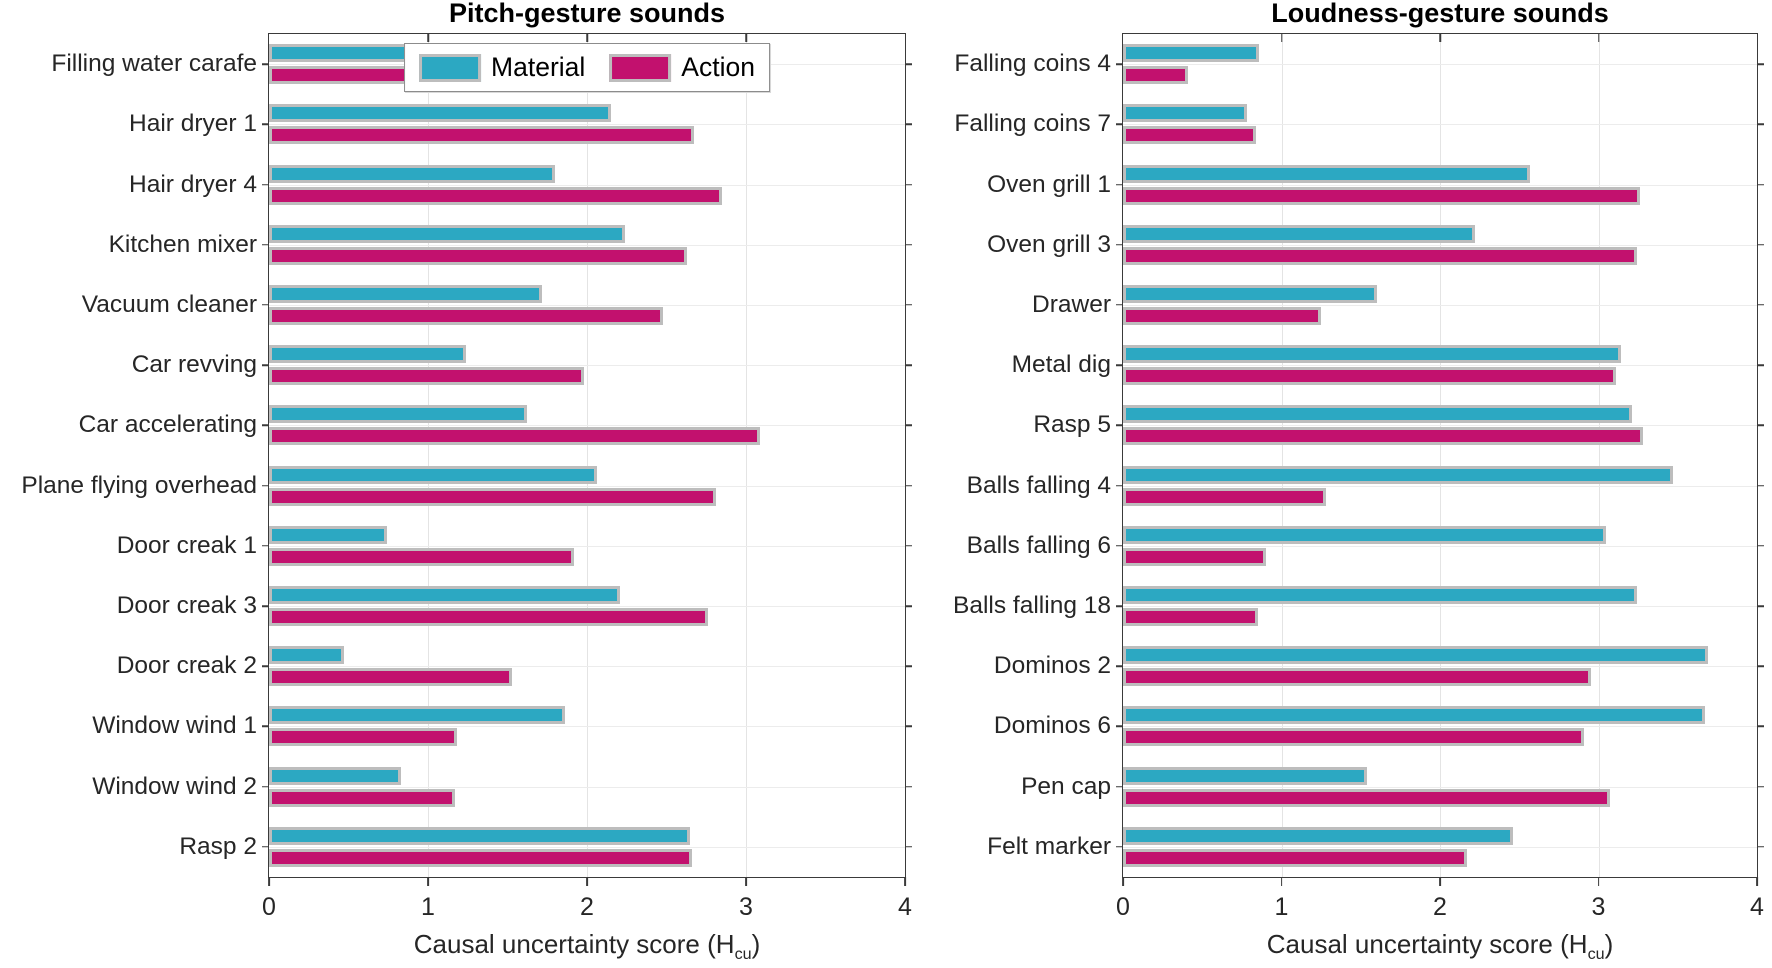 This screenshot has width=1772, height=968. What do you see at coordinates (1032, 64) in the screenshot?
I see `category-label: Falling coins 4` at bounding box center [1032, 64].